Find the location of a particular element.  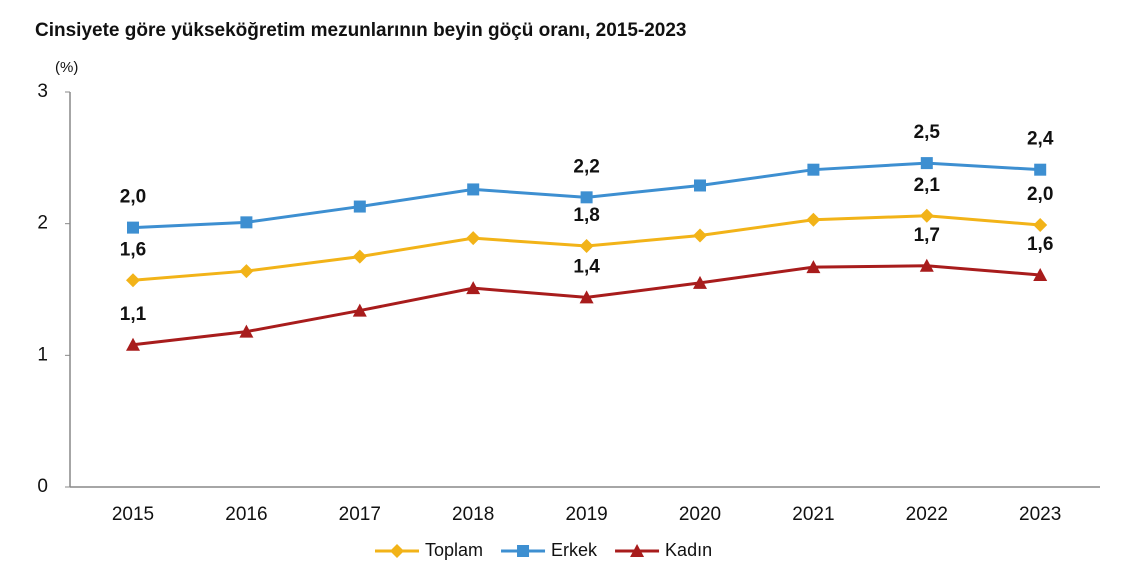

y-tick-label: 3 is located at coordinates (42, 91).